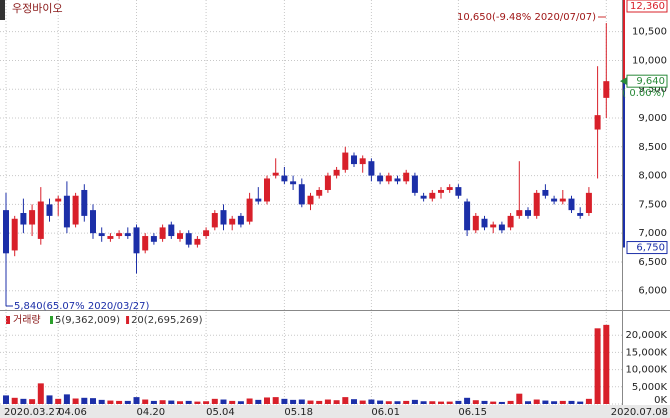  I want to click on legend-label: 20(2,695,269), so click(167, 320).